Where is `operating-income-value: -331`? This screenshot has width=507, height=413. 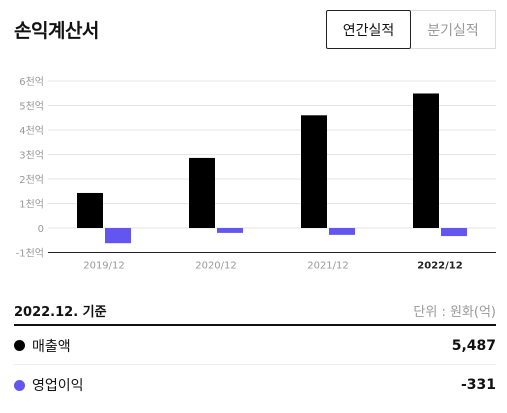 operating-income-value: -331 is located at coordinates (478, 385).